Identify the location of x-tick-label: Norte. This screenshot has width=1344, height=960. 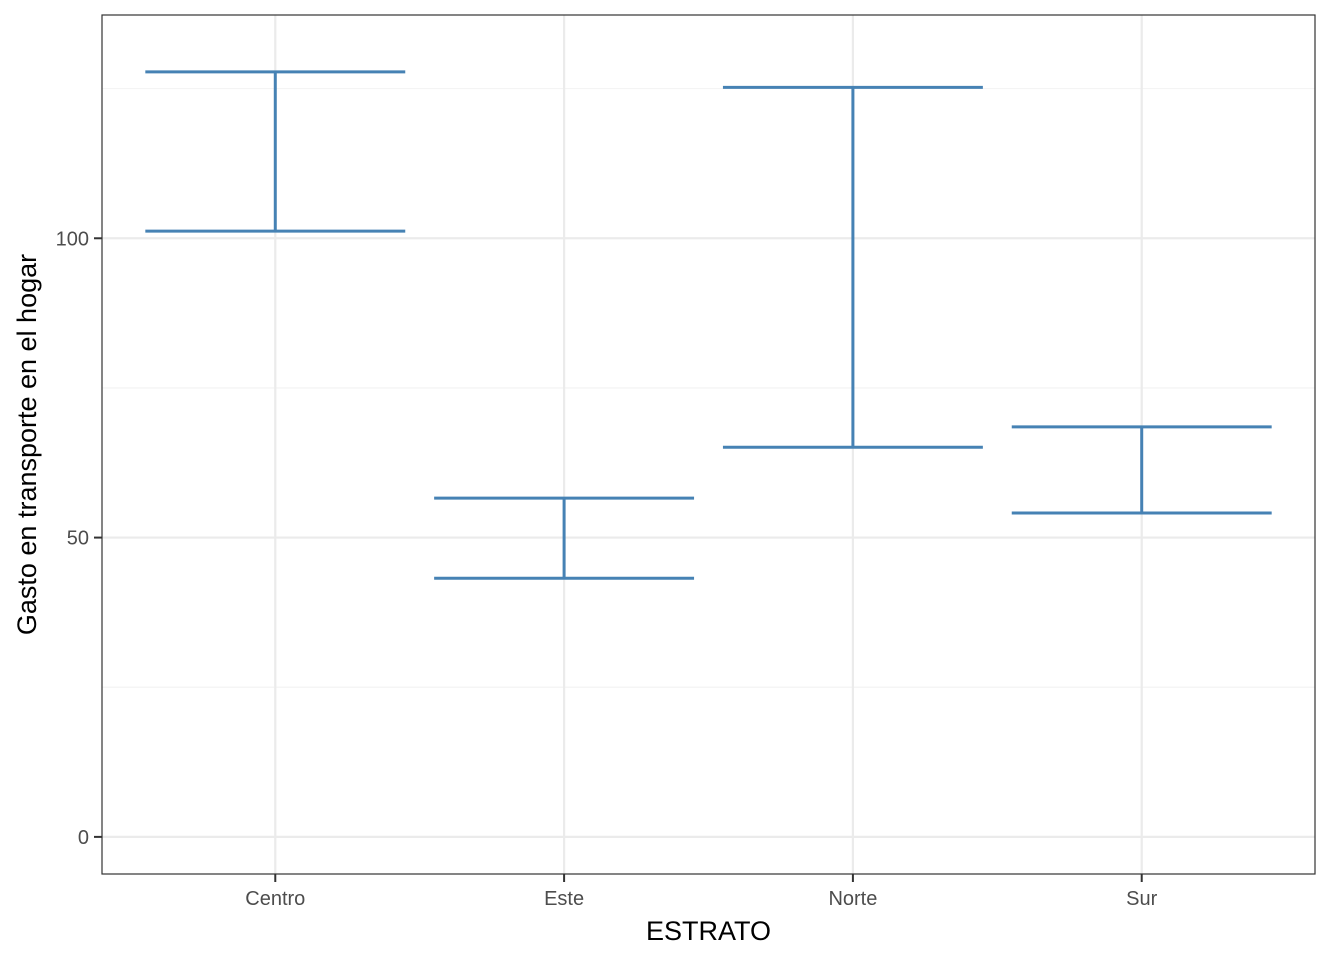
(852, 899).